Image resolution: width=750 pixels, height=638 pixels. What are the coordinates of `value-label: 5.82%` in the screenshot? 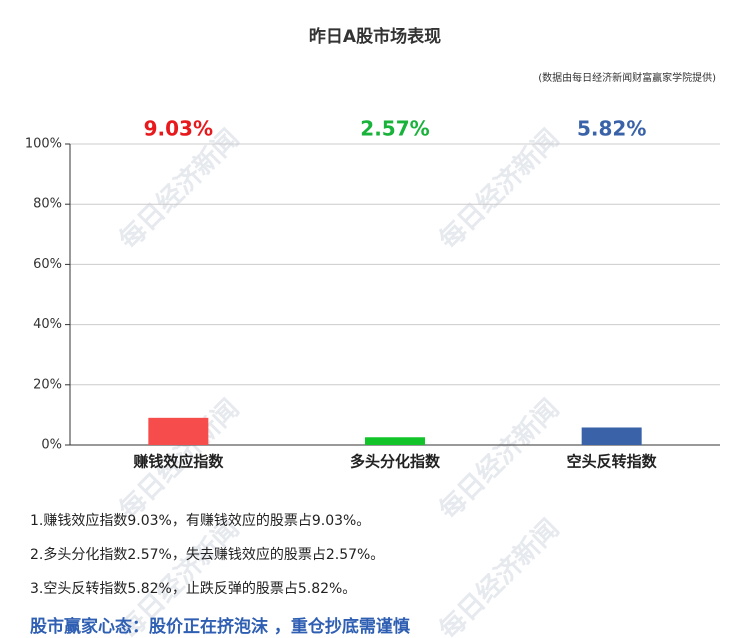 It's located at (611, 129).